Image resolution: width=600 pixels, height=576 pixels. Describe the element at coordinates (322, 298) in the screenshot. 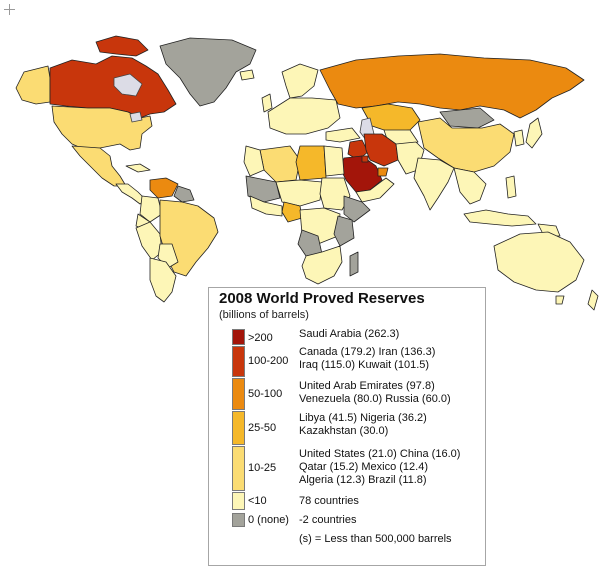

I see `legend-title: 2008 World Proved Reserves` at that location.